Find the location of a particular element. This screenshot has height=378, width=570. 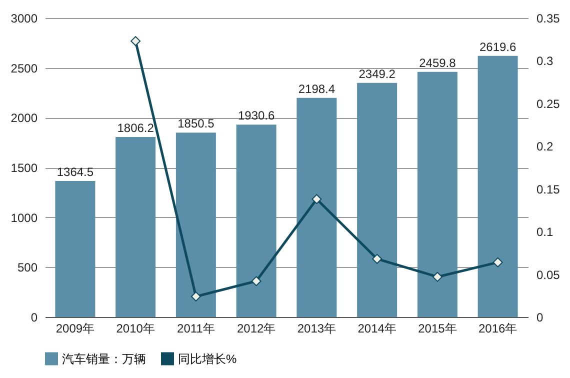

text: 2198.4 is located at coordinates (317, 89).